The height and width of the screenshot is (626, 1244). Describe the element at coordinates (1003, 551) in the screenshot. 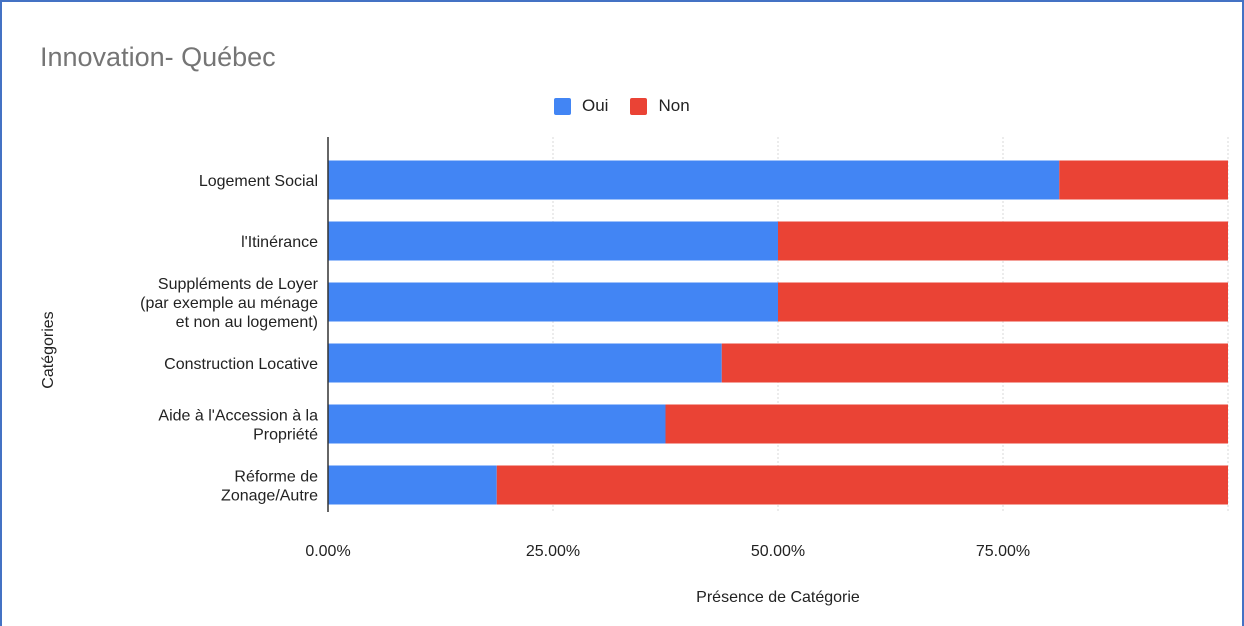

I see `x-tick-label: 75.00%` at that location.